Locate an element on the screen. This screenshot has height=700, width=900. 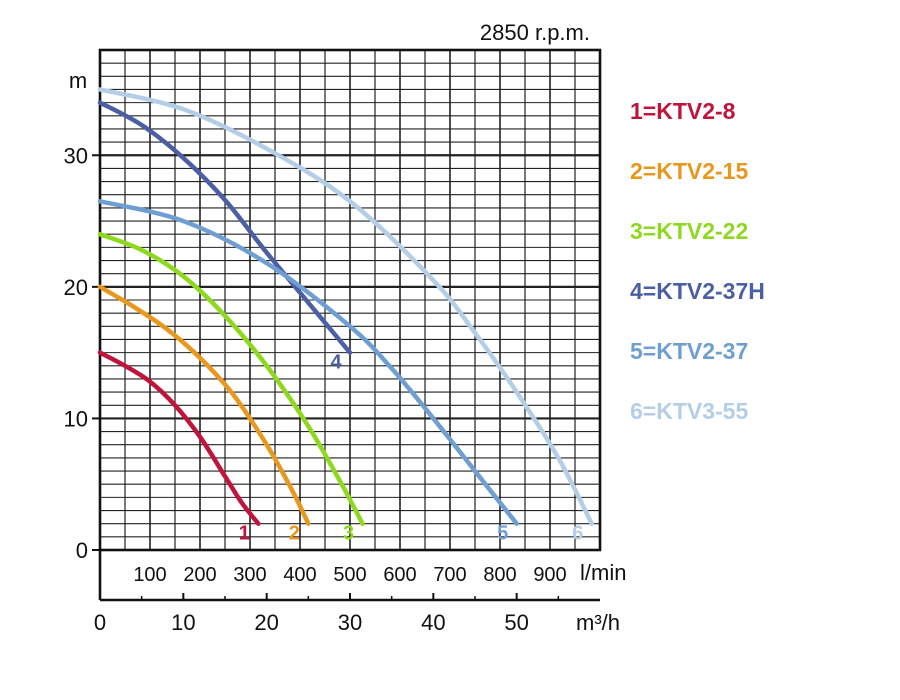
y-axis-unit: m is located at coordinates (78, 80).